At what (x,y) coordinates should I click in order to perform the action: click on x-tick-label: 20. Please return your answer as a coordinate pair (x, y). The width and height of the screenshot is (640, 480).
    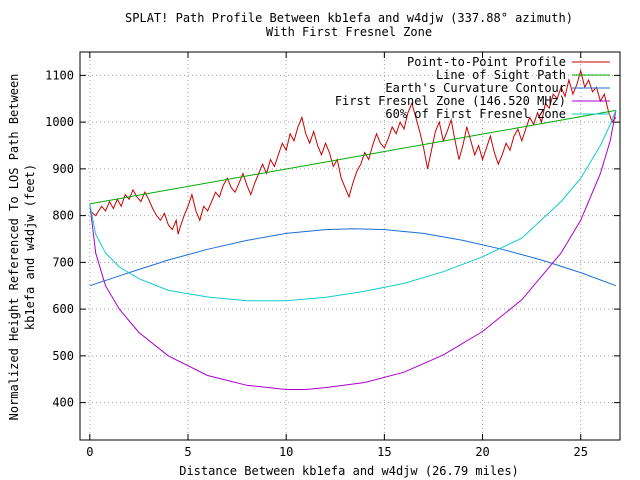
    Looking at the image, I should click on (482, 452).